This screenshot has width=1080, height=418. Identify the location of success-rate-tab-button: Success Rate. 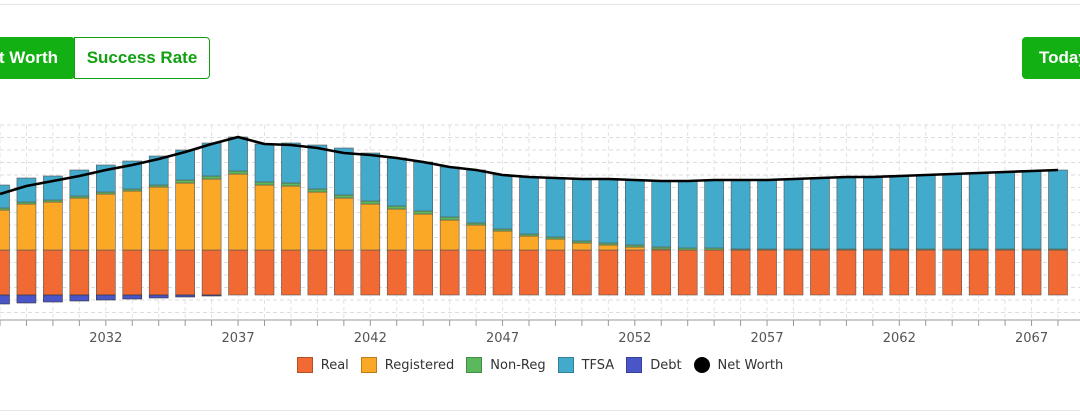
(142, 58).